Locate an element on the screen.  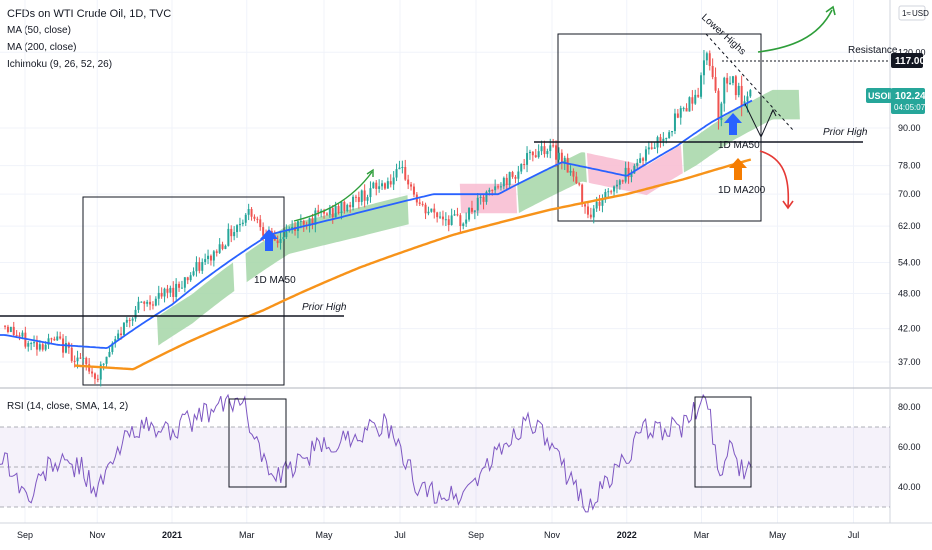
price-tick-label: 78.00 is located at coordinates (909, 166).